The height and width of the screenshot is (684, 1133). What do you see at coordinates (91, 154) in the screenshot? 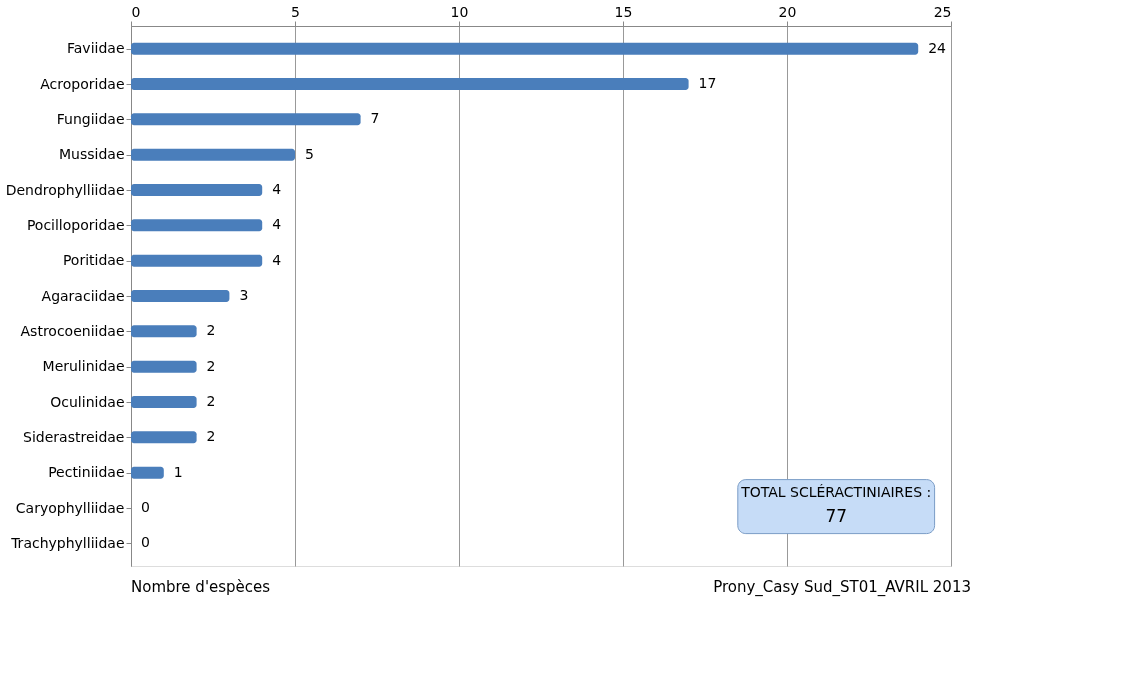
I see `y-tick-label: Mussidae` at bounding box center [91, 154].